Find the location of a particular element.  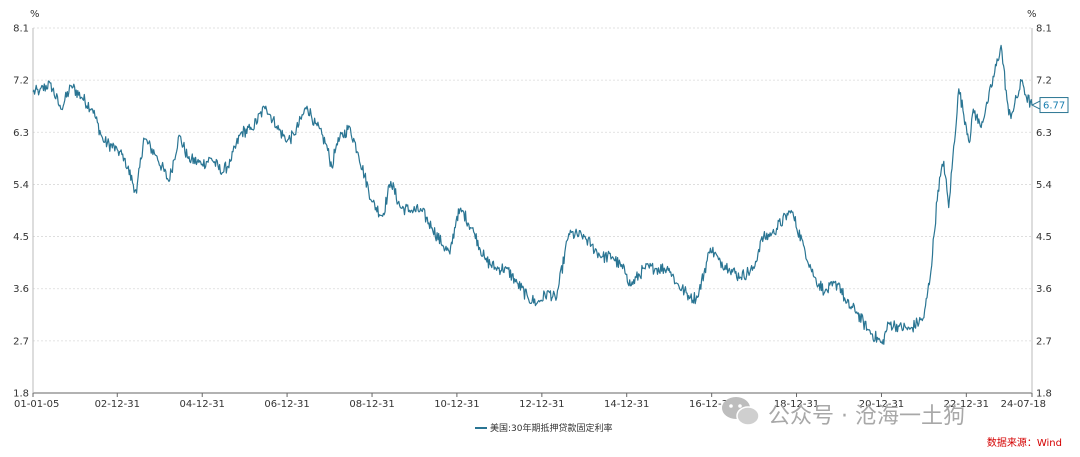

last-value-callout: 6.77 is located at coordinates (1049, 105).